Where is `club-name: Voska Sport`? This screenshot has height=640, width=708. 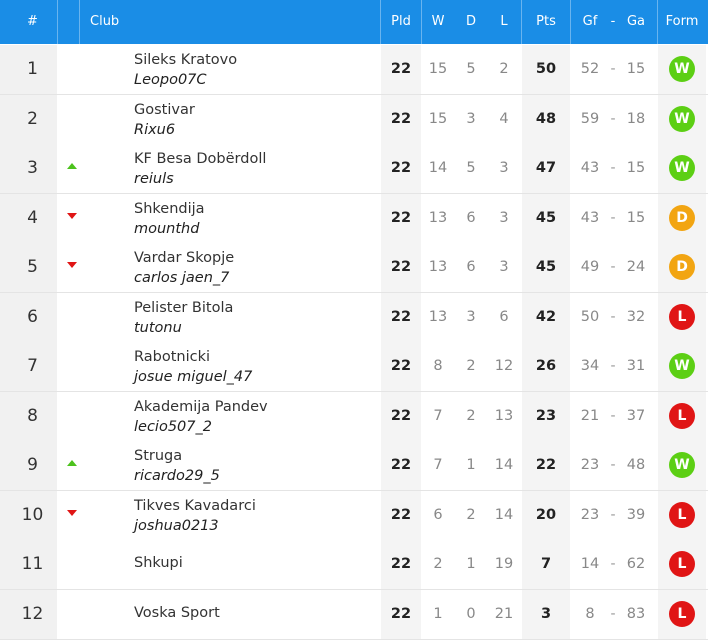 club-name: Voska Sport is located at coordinates (177, 613).